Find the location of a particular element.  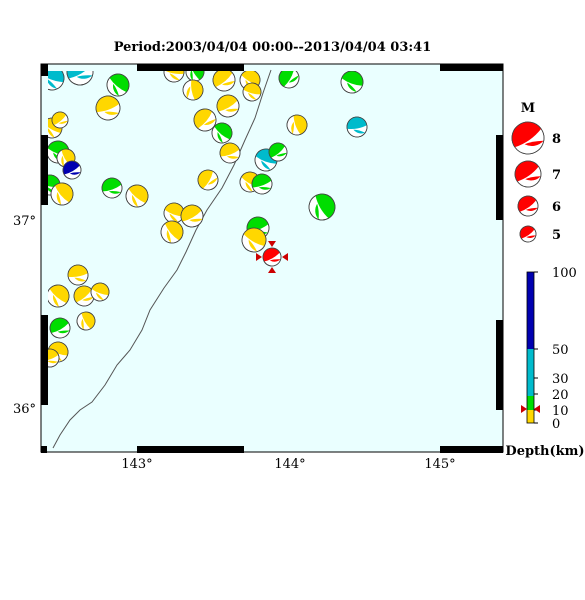

lon-label: 144° is located at coordinates (289, 464).